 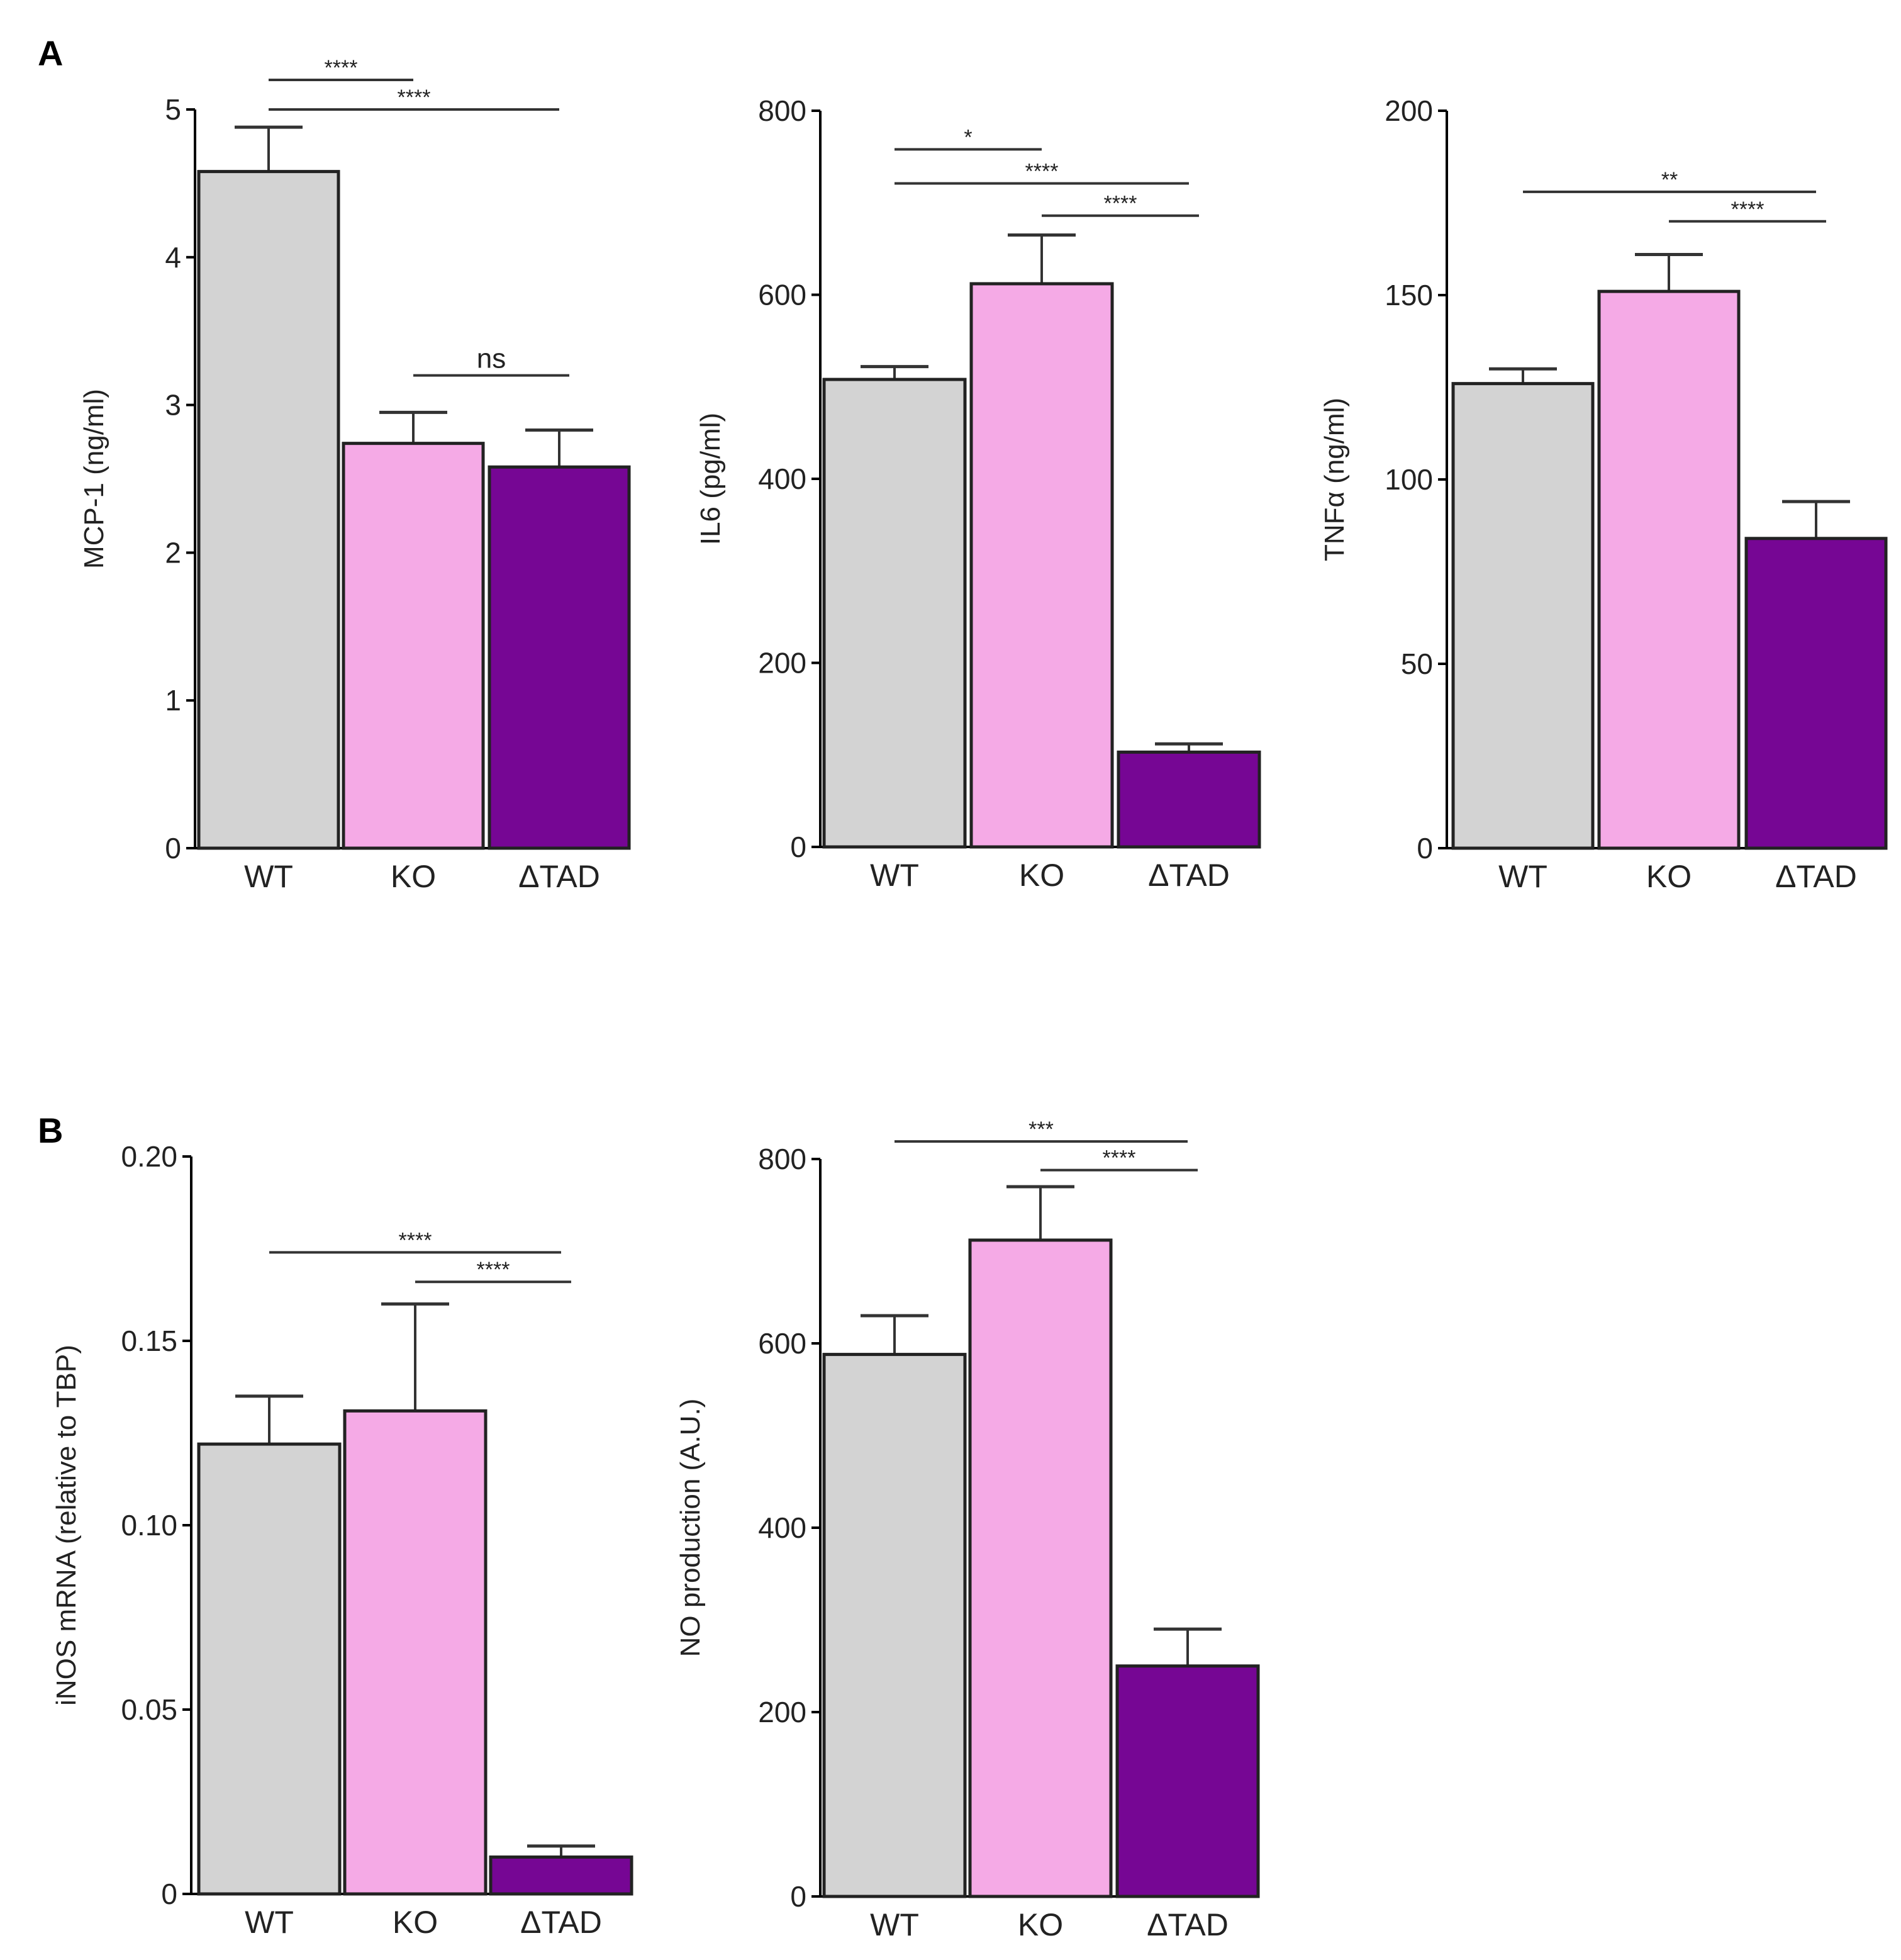 I want to click on significance-label: **, so click(x=1669, y=180).